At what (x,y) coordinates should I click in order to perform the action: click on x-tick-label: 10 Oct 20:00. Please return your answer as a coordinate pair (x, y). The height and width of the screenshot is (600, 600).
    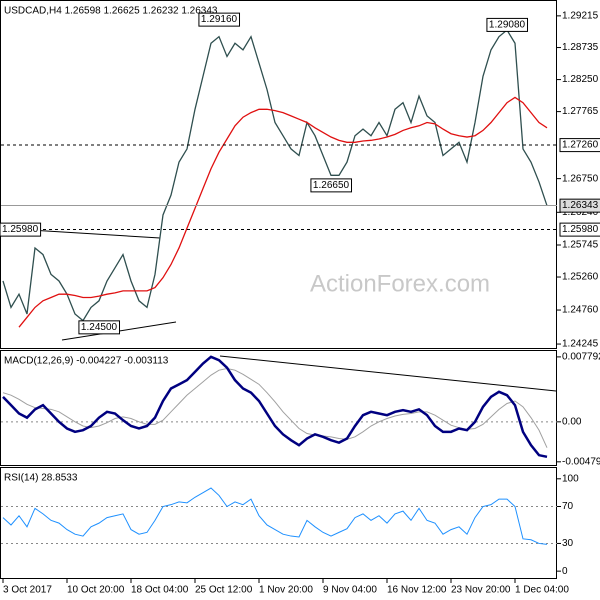
    Looking at the image, I should click on (96, 590).